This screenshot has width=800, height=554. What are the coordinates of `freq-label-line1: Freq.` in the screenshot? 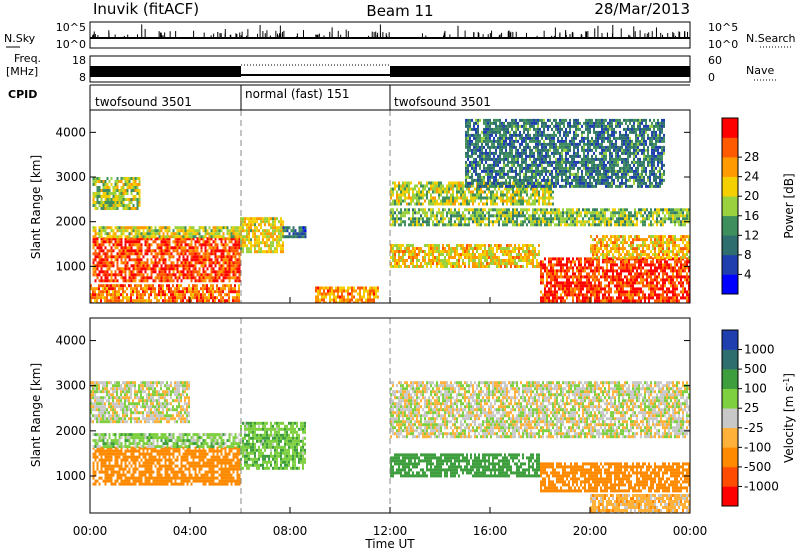 It's located at (27, 58).